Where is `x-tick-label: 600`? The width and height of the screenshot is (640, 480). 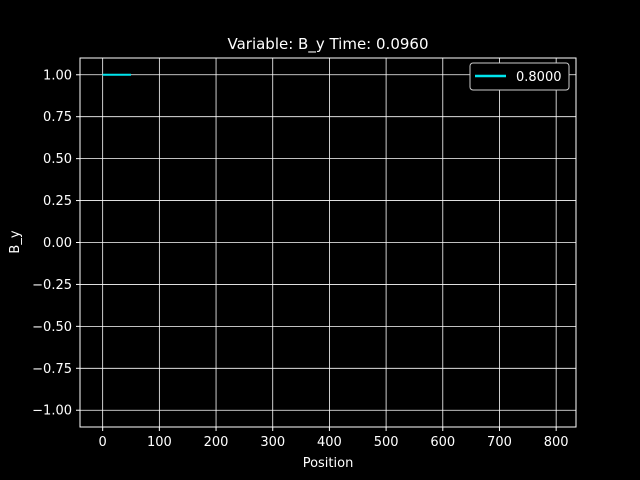 x-tick-label: 600 is located at coordinates (442, 442).